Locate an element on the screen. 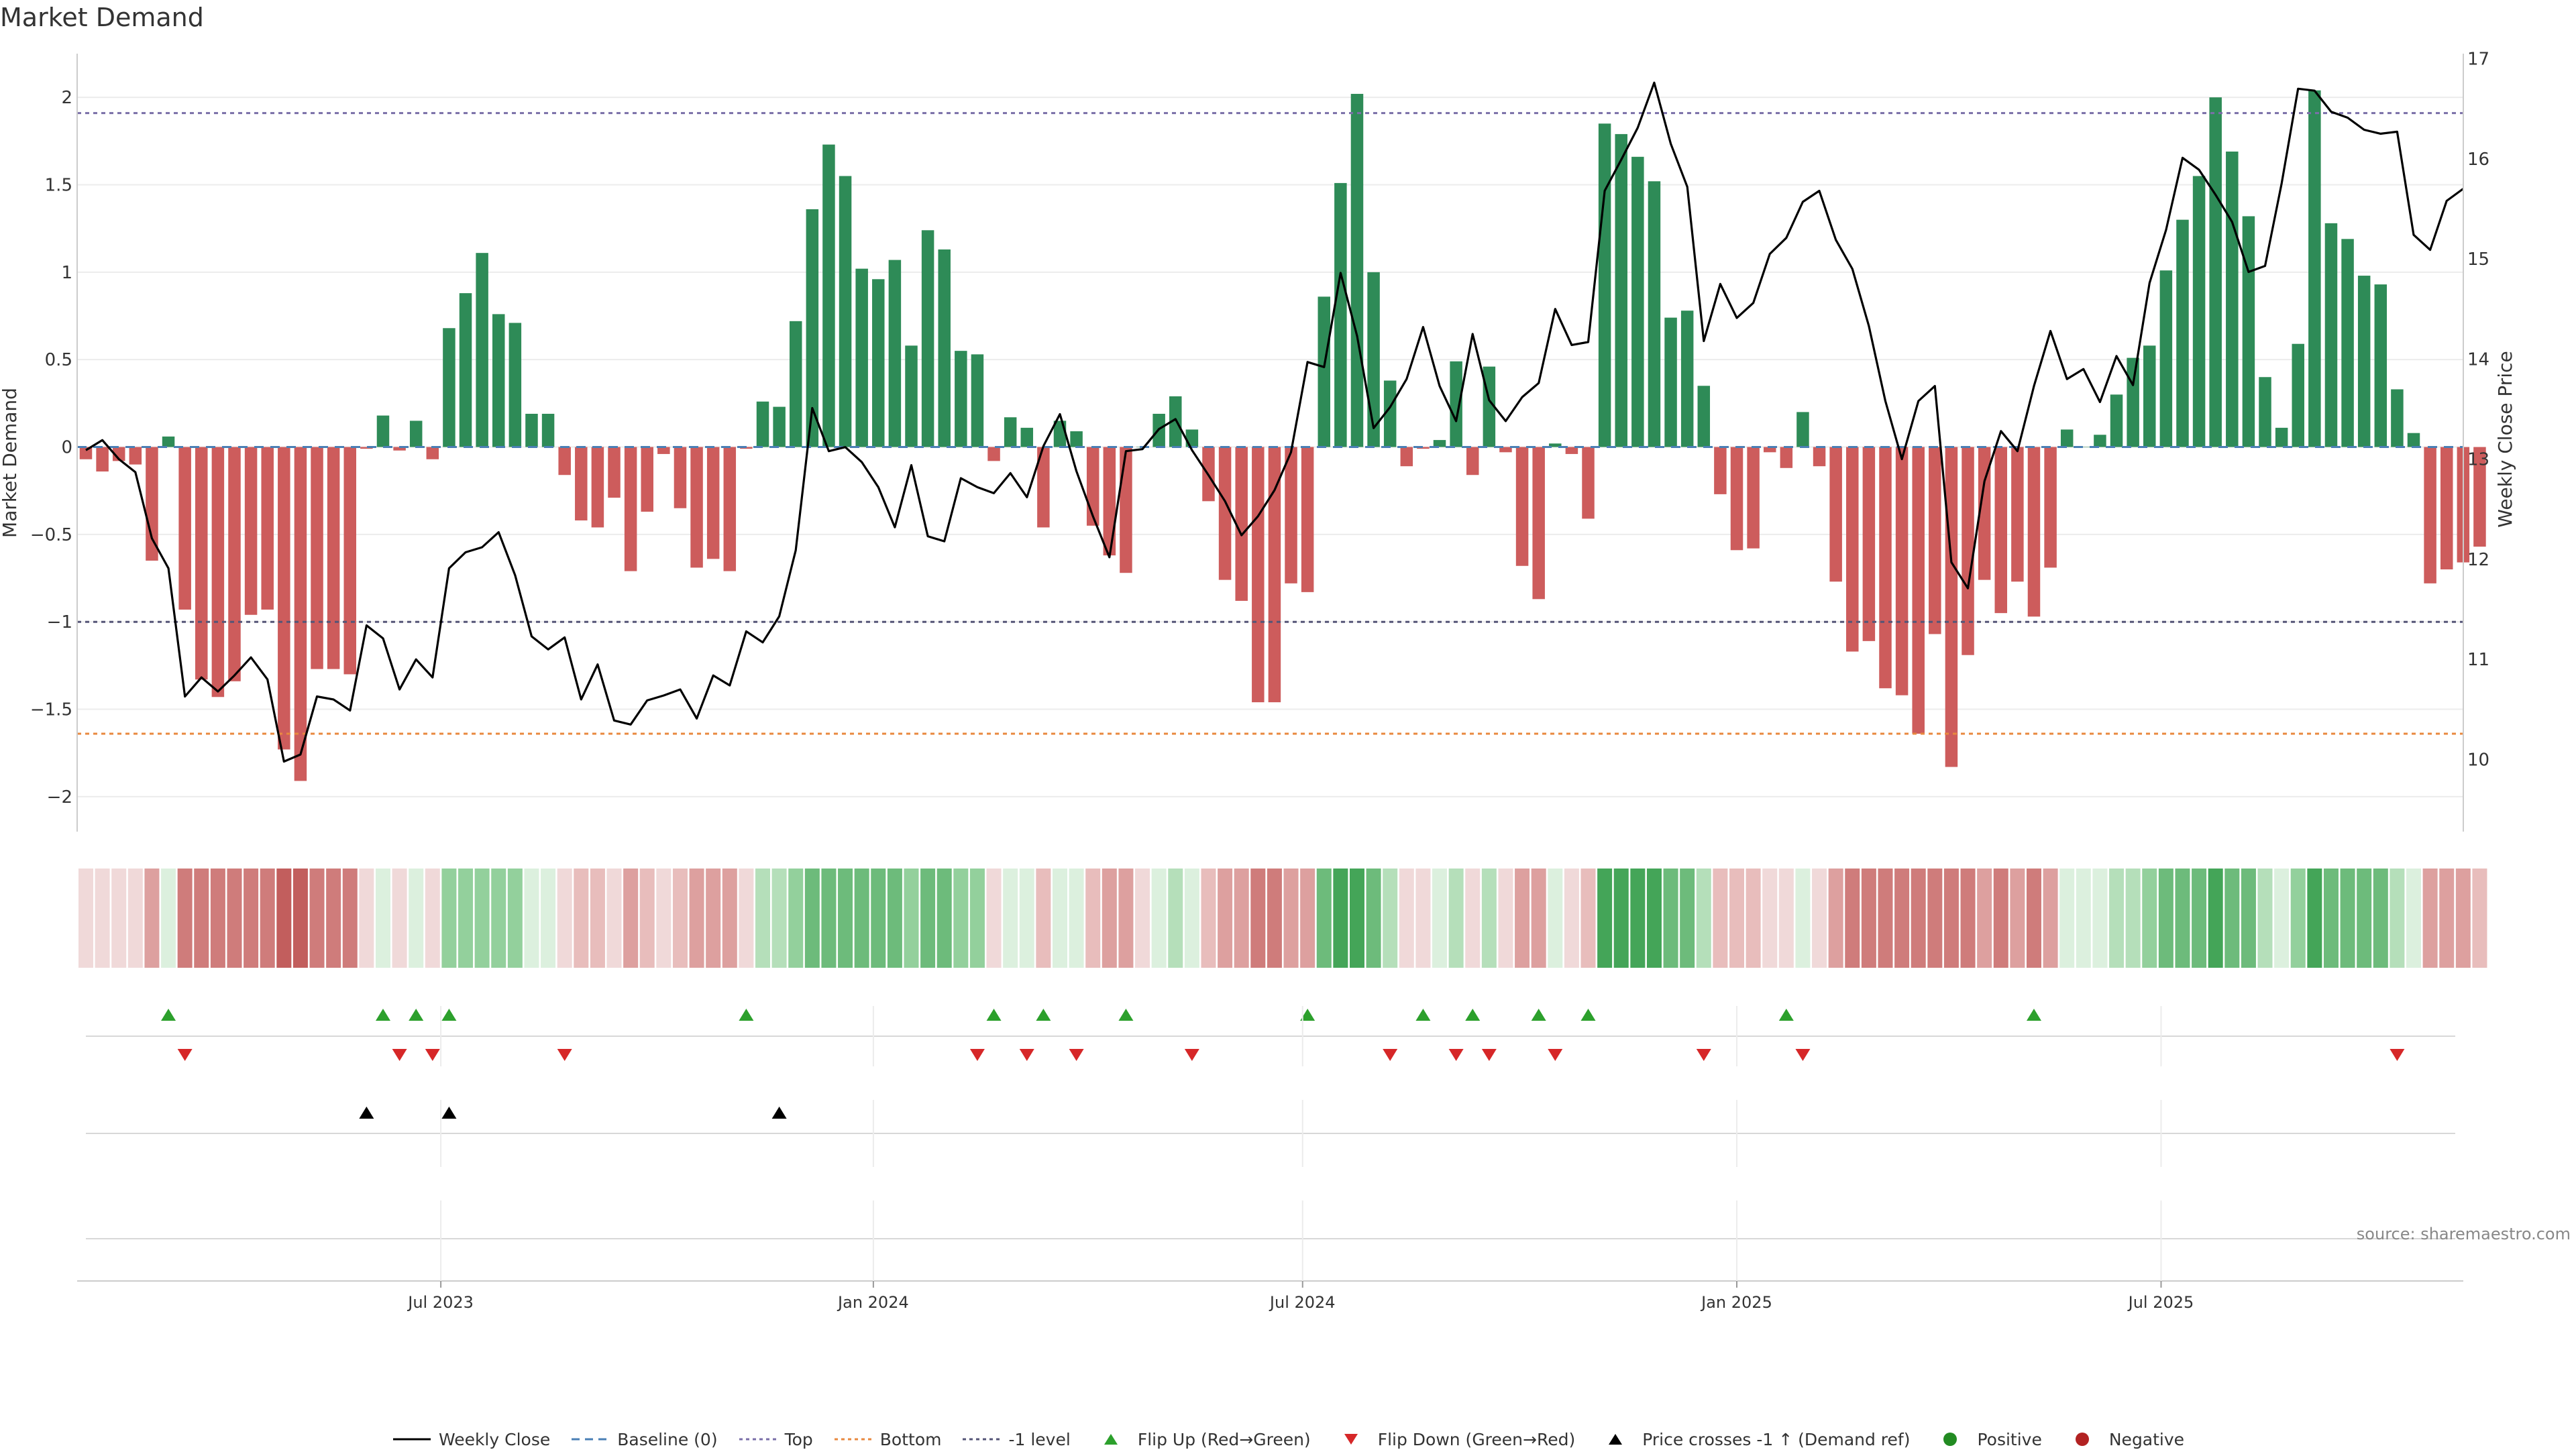  legend-item: Negative is located at coordinates (2123, 1439).